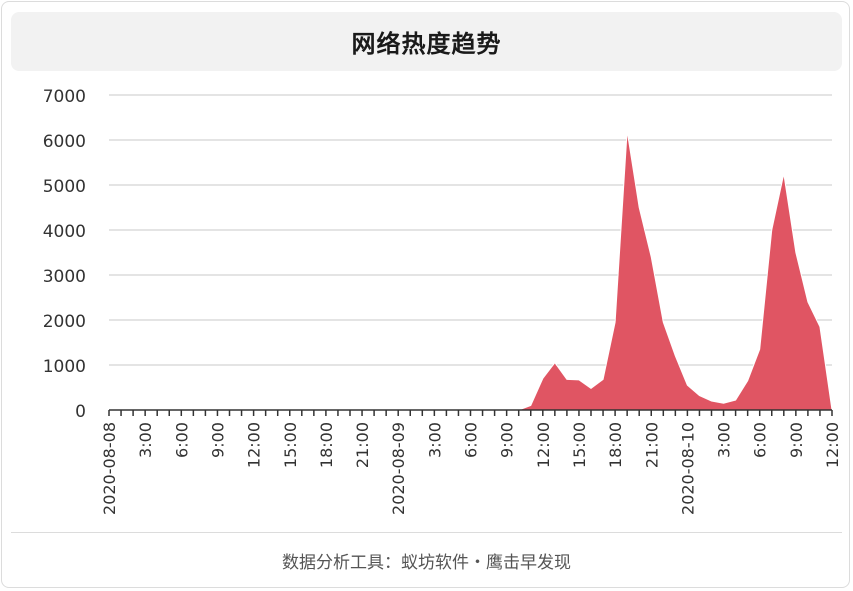 This screenshot has width=853, height=591. What do you see at coordinates (426, 563) in the screenshot?
I see `footer-source: 数据分析工具：蚁坊软件・鹰击早发现` at bounding box center [426, 563].